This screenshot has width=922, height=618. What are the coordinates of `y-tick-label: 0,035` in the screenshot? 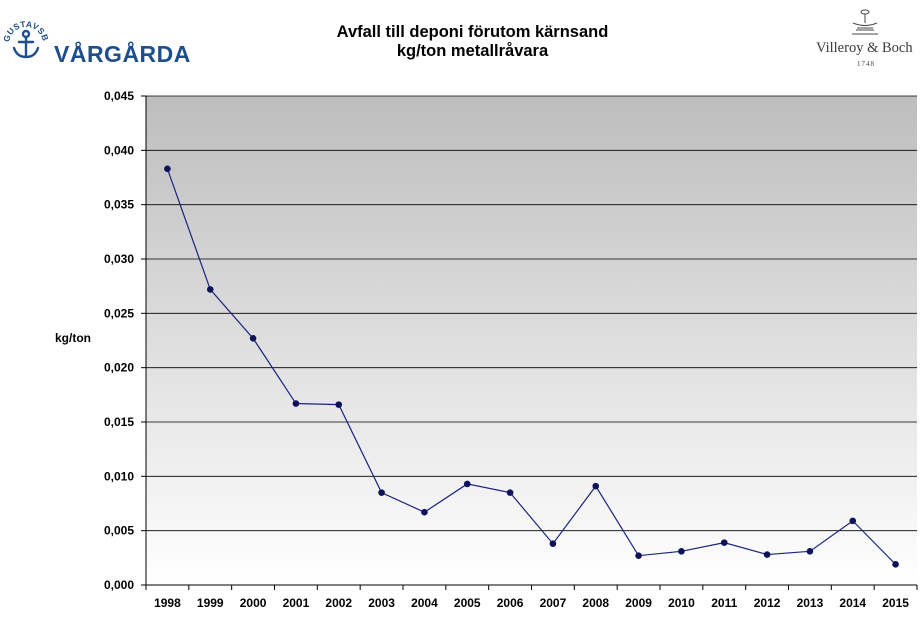 It's located at (119, 205).